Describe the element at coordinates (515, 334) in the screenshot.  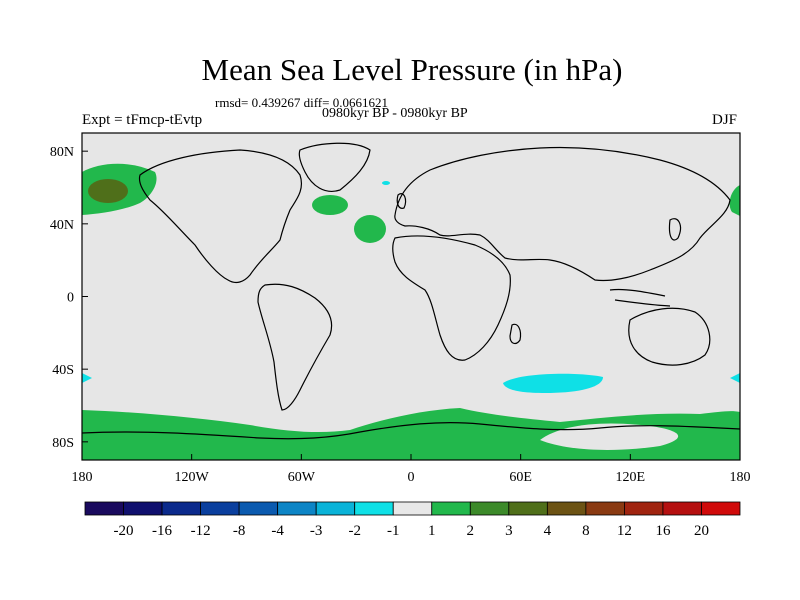
I see `coast-madagascar` at that location.